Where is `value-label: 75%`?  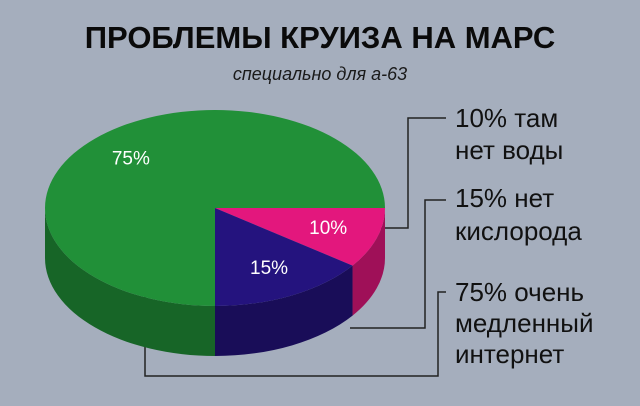 value-label: 75% is located at coordinates (131, 159).